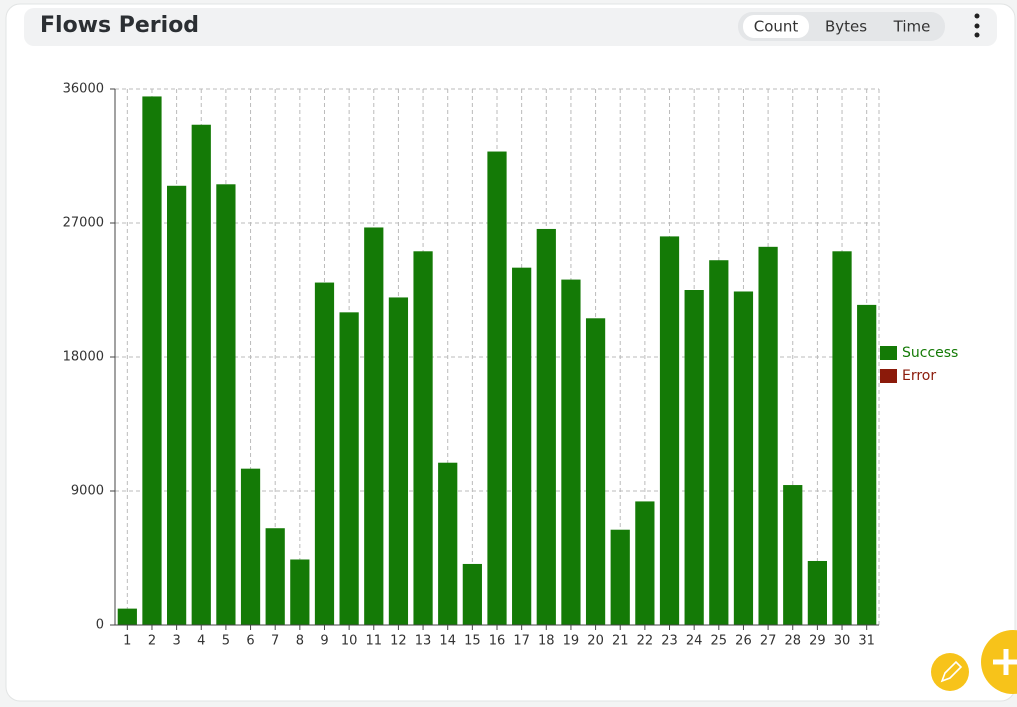  I want to click on x-tick-label: 4, so click(201, 641).